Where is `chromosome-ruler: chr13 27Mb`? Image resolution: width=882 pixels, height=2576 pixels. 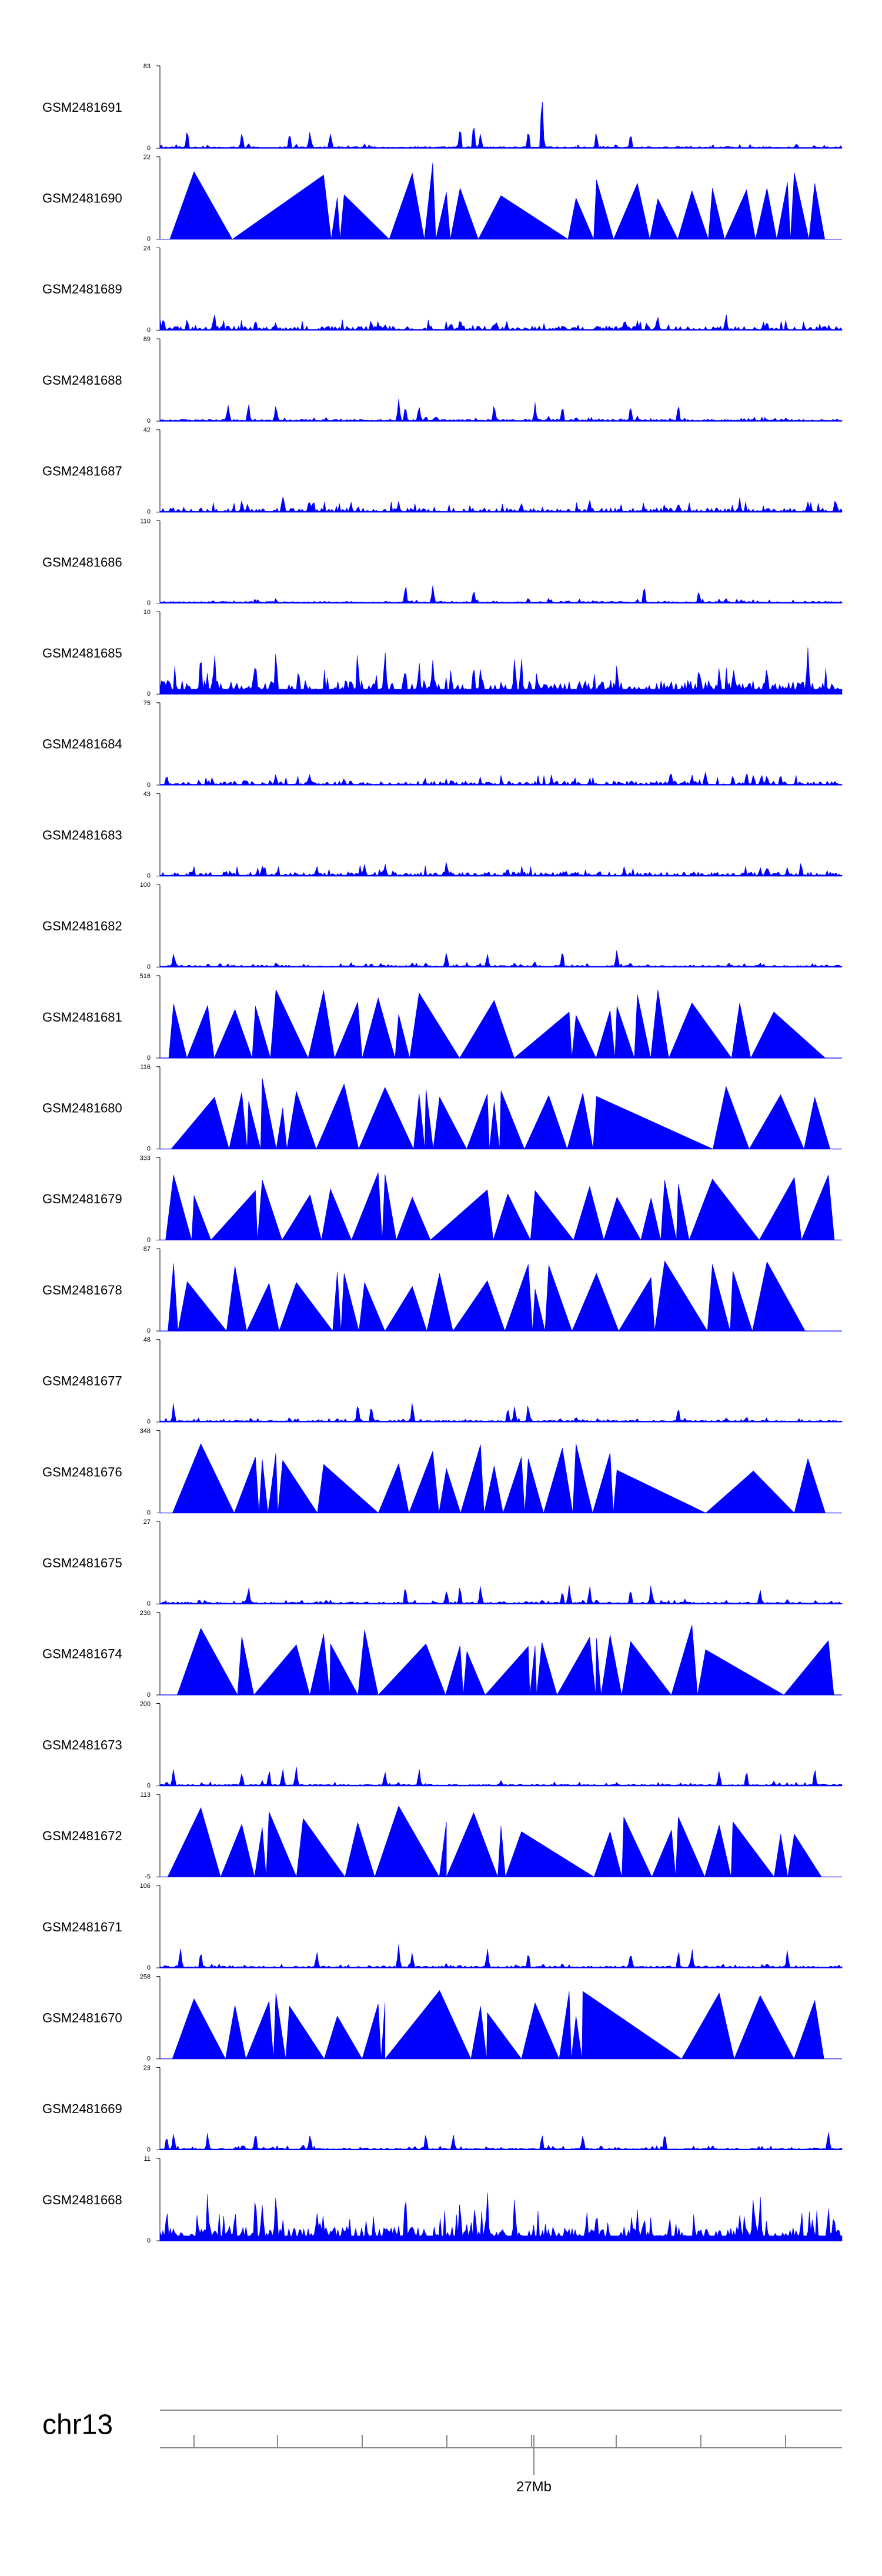
chromosome-ruler: chr13 27Mb is located at coordinates (442, 2452).